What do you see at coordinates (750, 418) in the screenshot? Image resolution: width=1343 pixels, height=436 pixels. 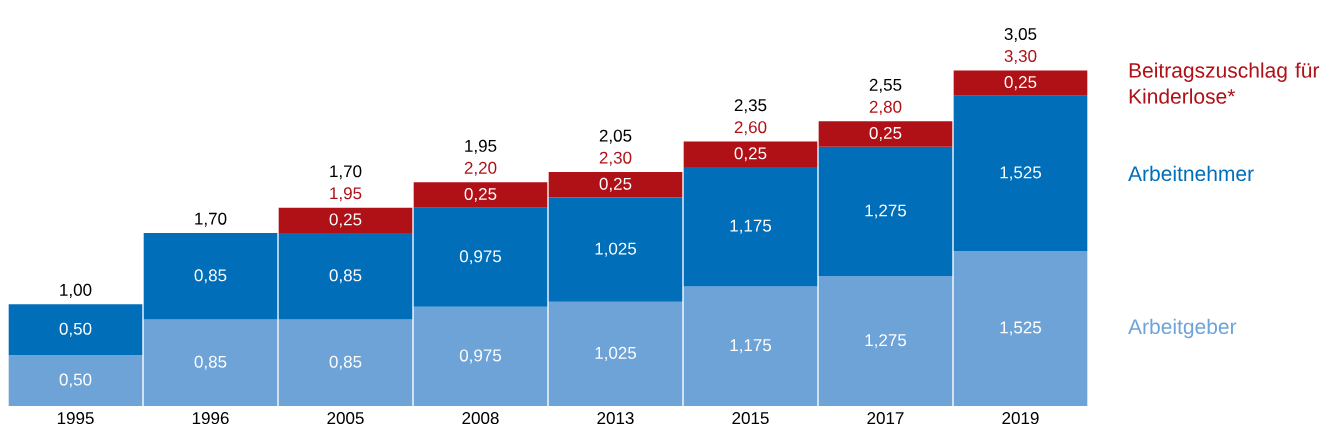 I see `x-tick-label: 2015` at bounding box center [750, 418].